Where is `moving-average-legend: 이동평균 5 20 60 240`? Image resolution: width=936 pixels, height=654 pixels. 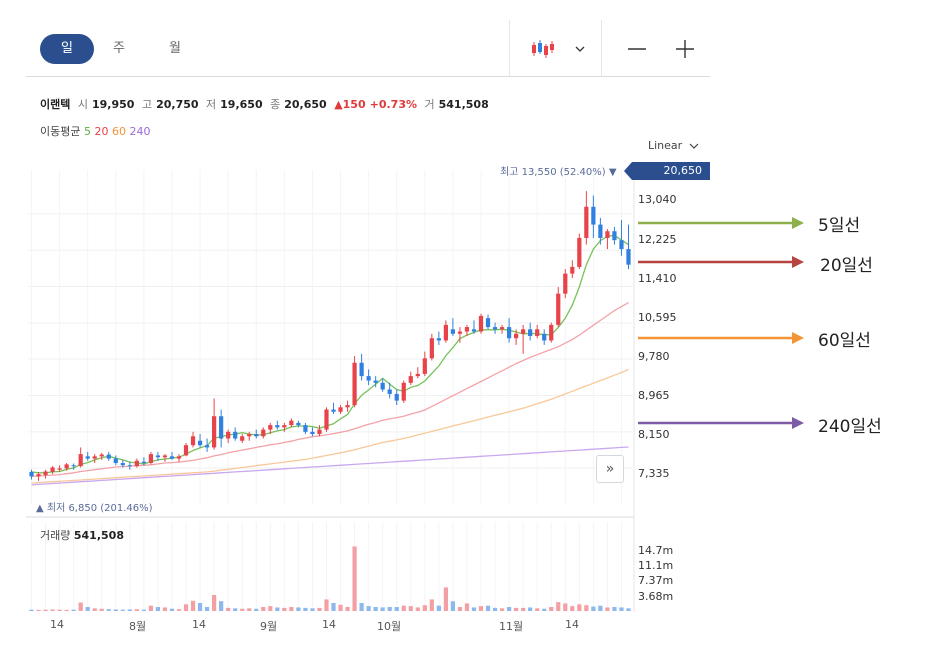 moving-average-legend: 이동평균 5 20 60 240 is located at coordinates (95, 131).